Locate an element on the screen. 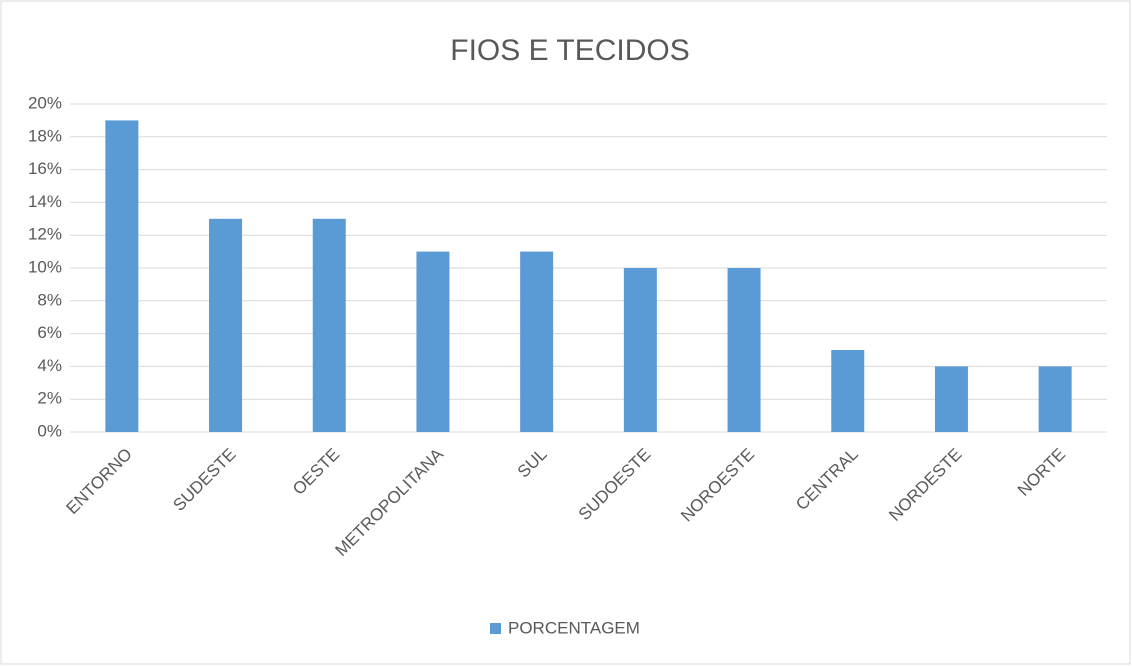 The image size is (1132, 666). y-tick-label: 18% is located at coordinates (45, 135).